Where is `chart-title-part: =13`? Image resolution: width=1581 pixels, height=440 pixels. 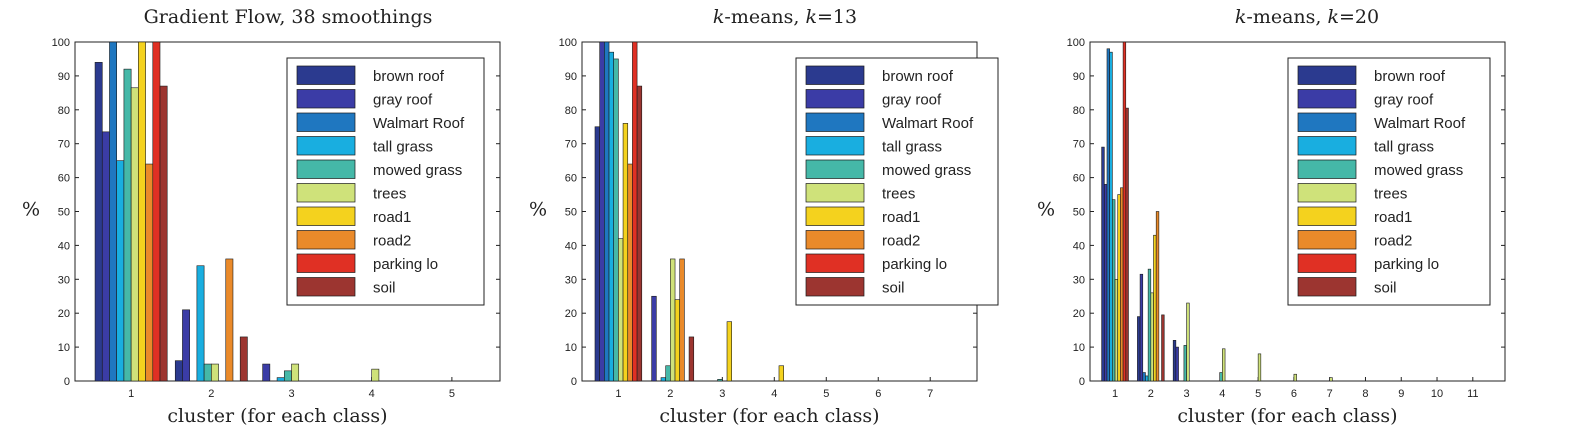
chart-title-part: =13 is located at coordinates (837, 17).